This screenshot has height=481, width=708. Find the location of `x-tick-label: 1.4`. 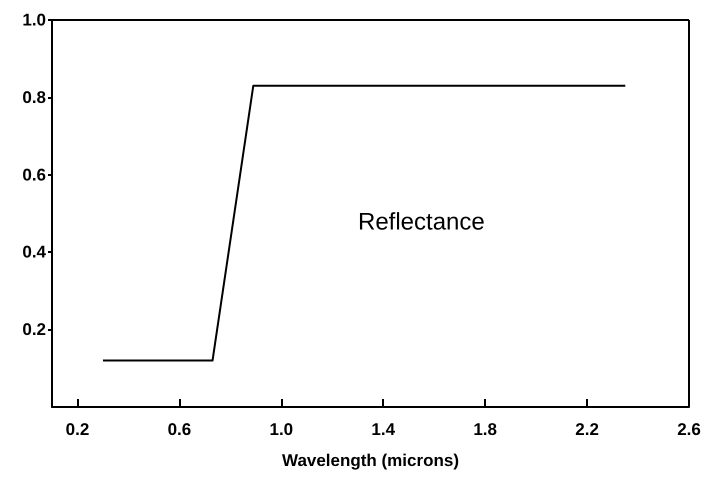

x-tick-label: 1.4 is located at coordinates (383, 429).